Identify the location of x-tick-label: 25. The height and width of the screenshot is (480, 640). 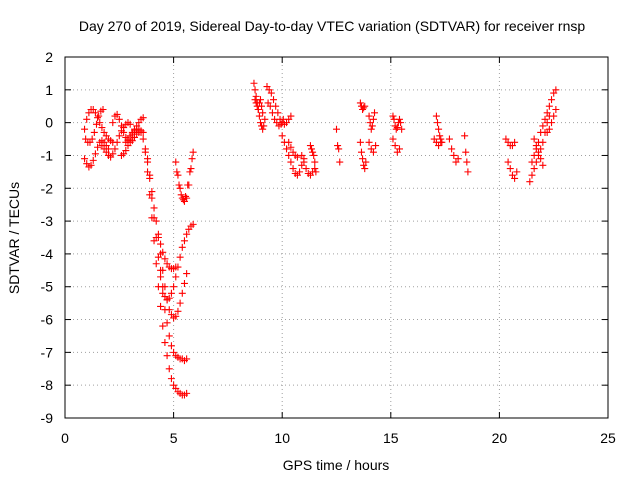
(608, 438).